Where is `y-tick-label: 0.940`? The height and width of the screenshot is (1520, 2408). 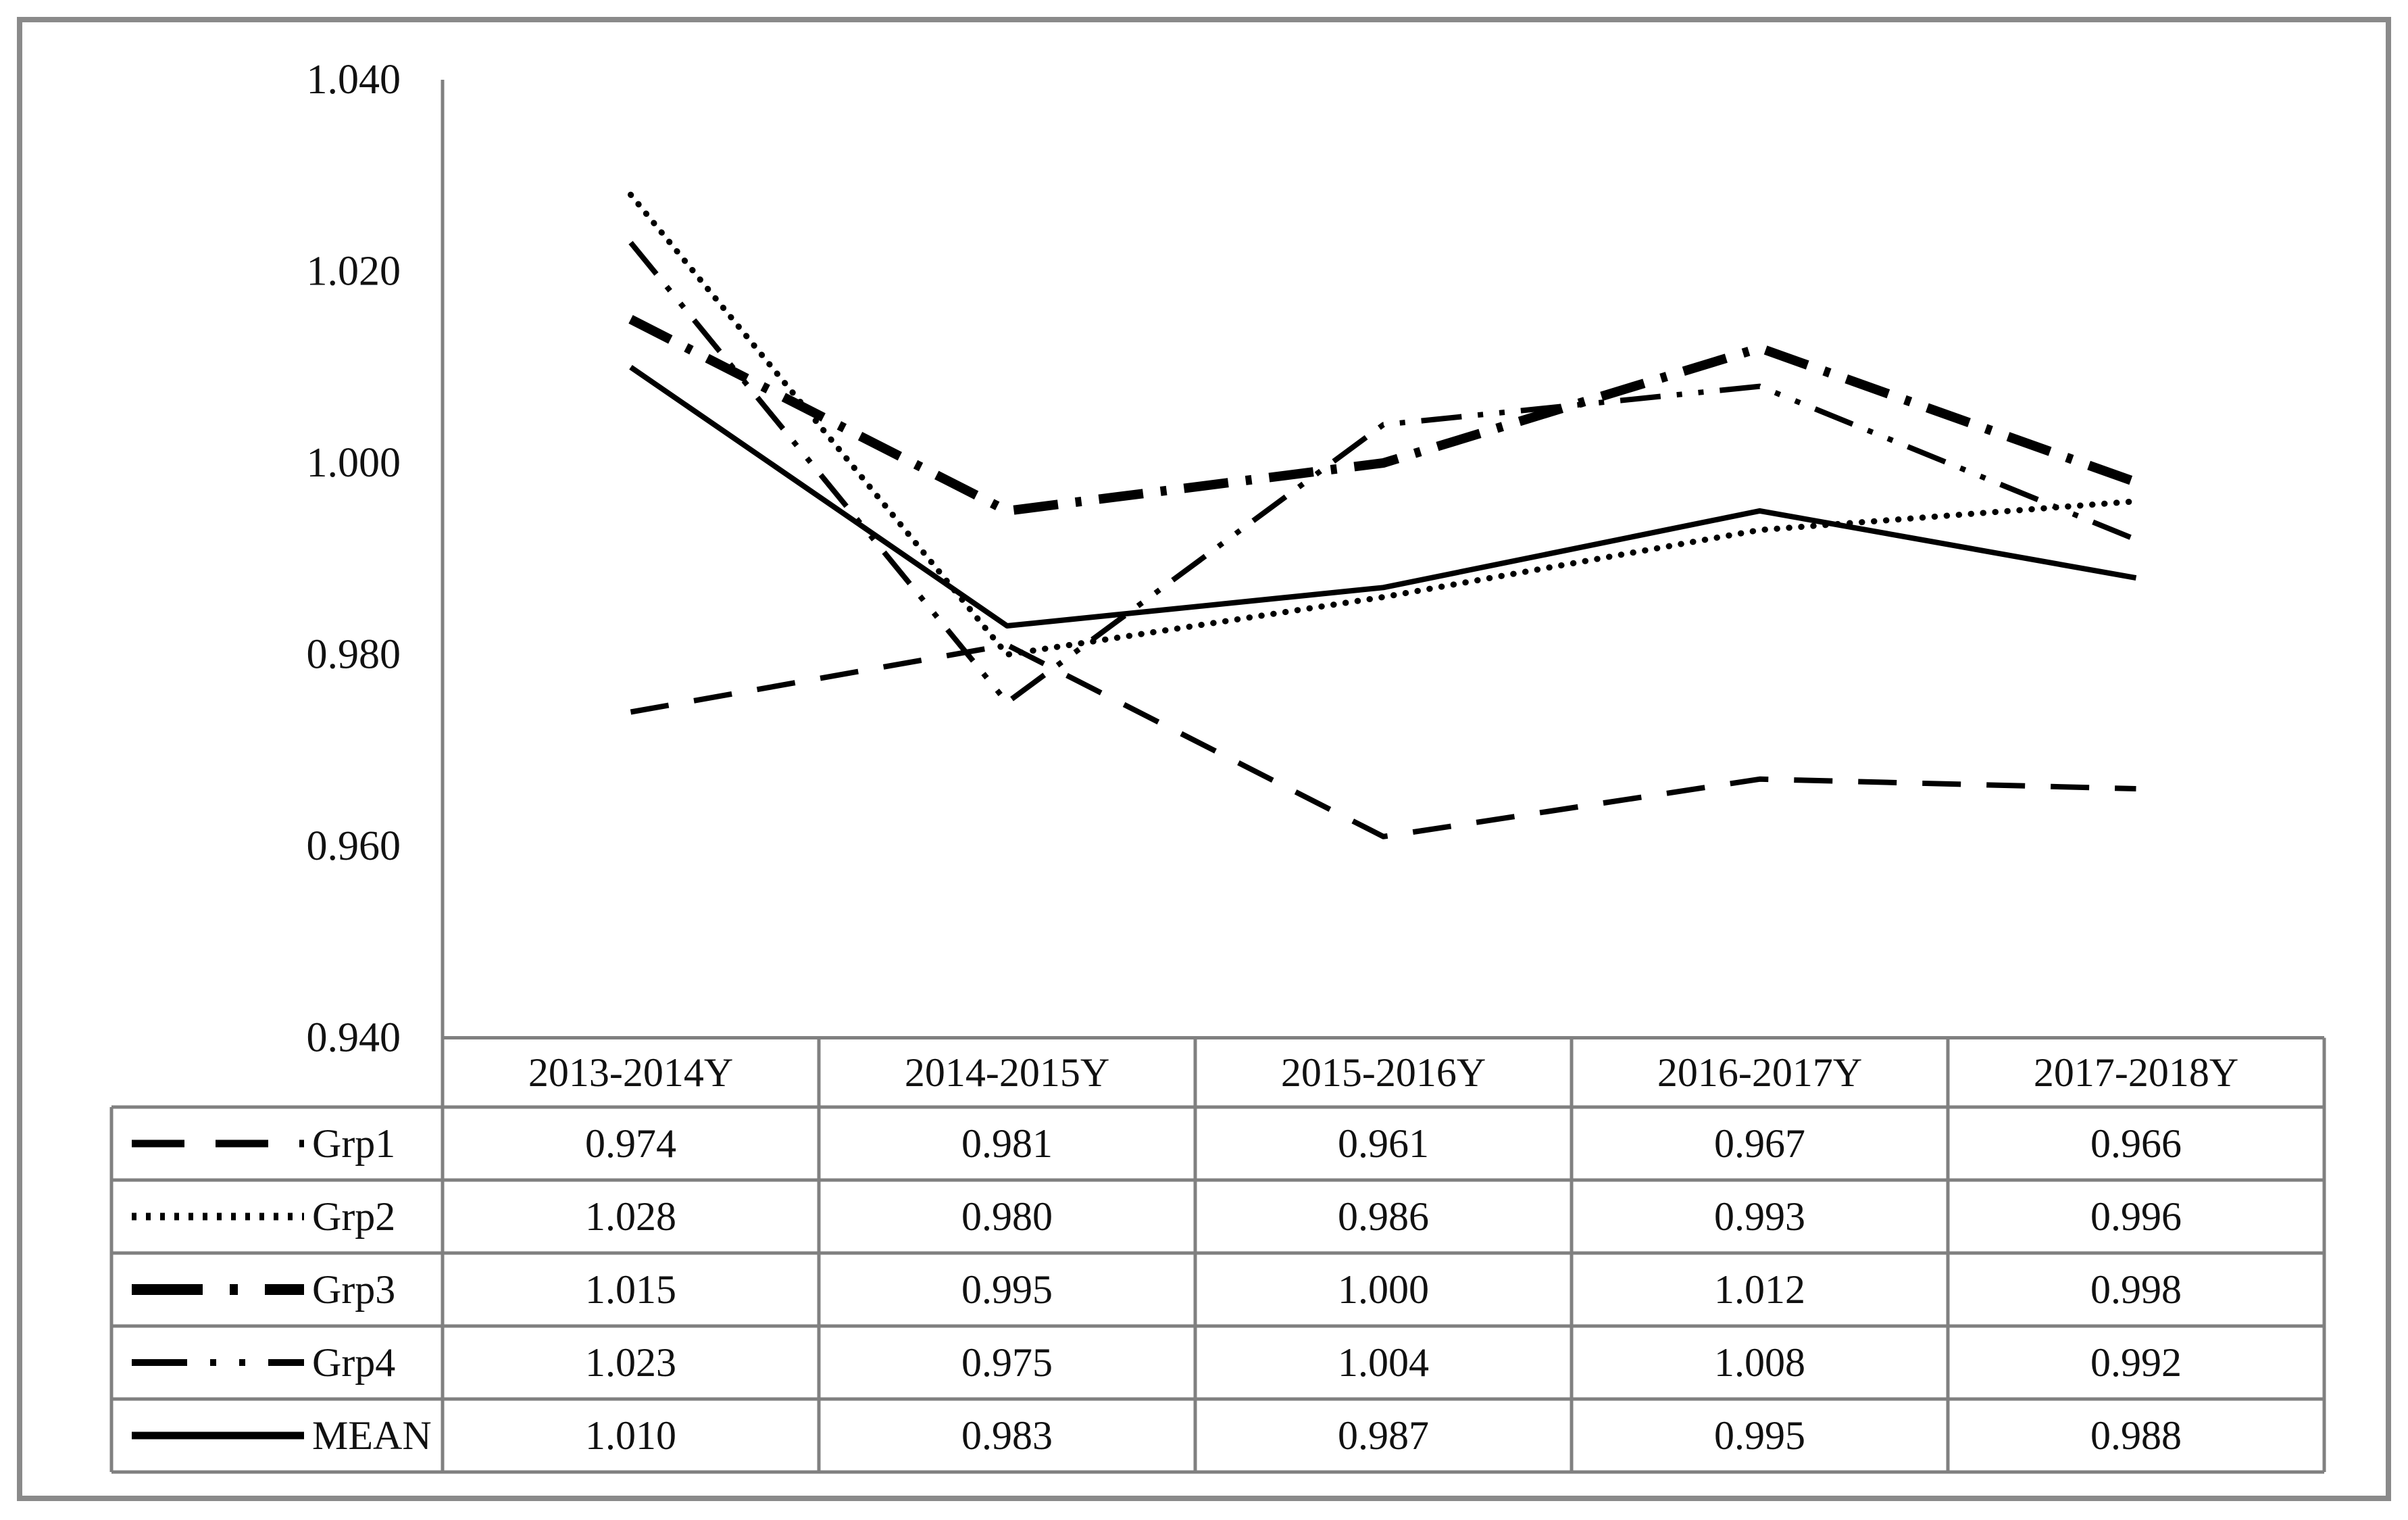 y-tick-label: 0.940 is located at coordinates (354, 1038).